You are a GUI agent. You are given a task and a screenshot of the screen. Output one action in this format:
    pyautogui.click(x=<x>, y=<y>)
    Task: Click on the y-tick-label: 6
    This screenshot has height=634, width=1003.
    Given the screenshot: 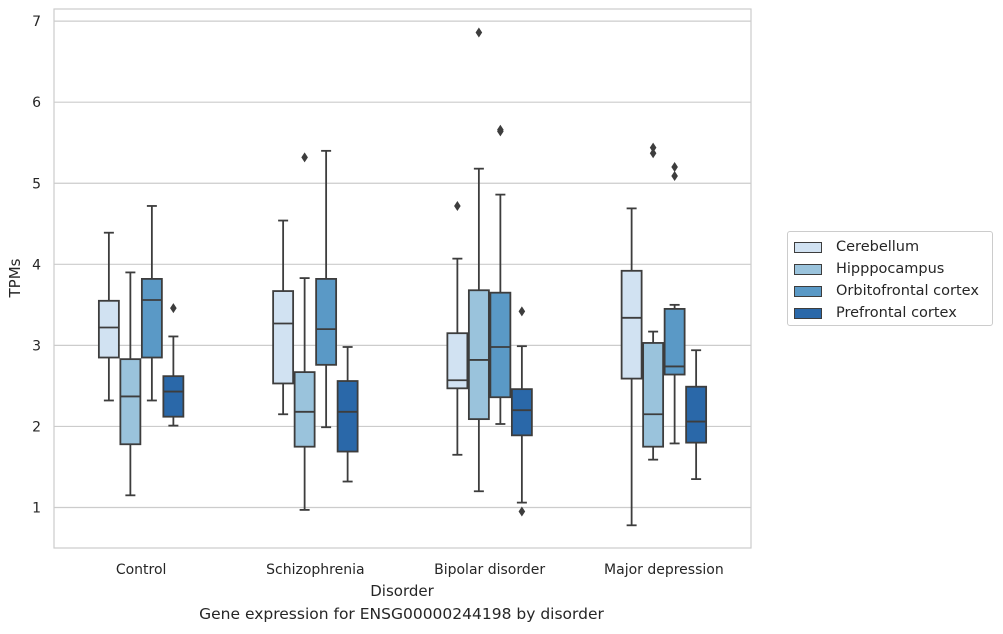 What is the action you would take?
    pyautogui.click(x=36, y=103)
    